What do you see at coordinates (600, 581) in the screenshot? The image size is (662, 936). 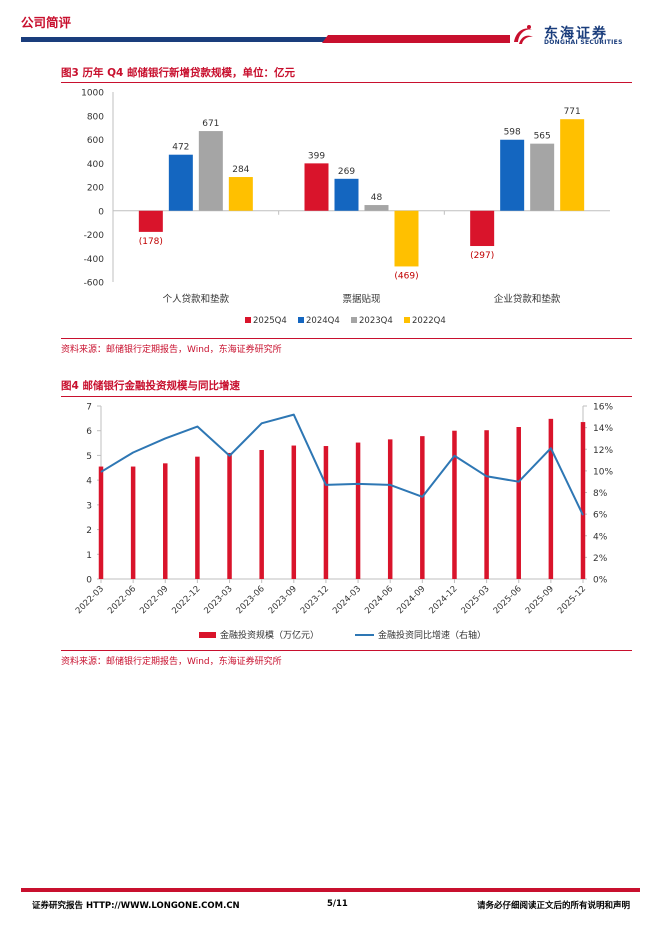 I see `right-y-tick-label: 0%` at bounding box center [600, 581].